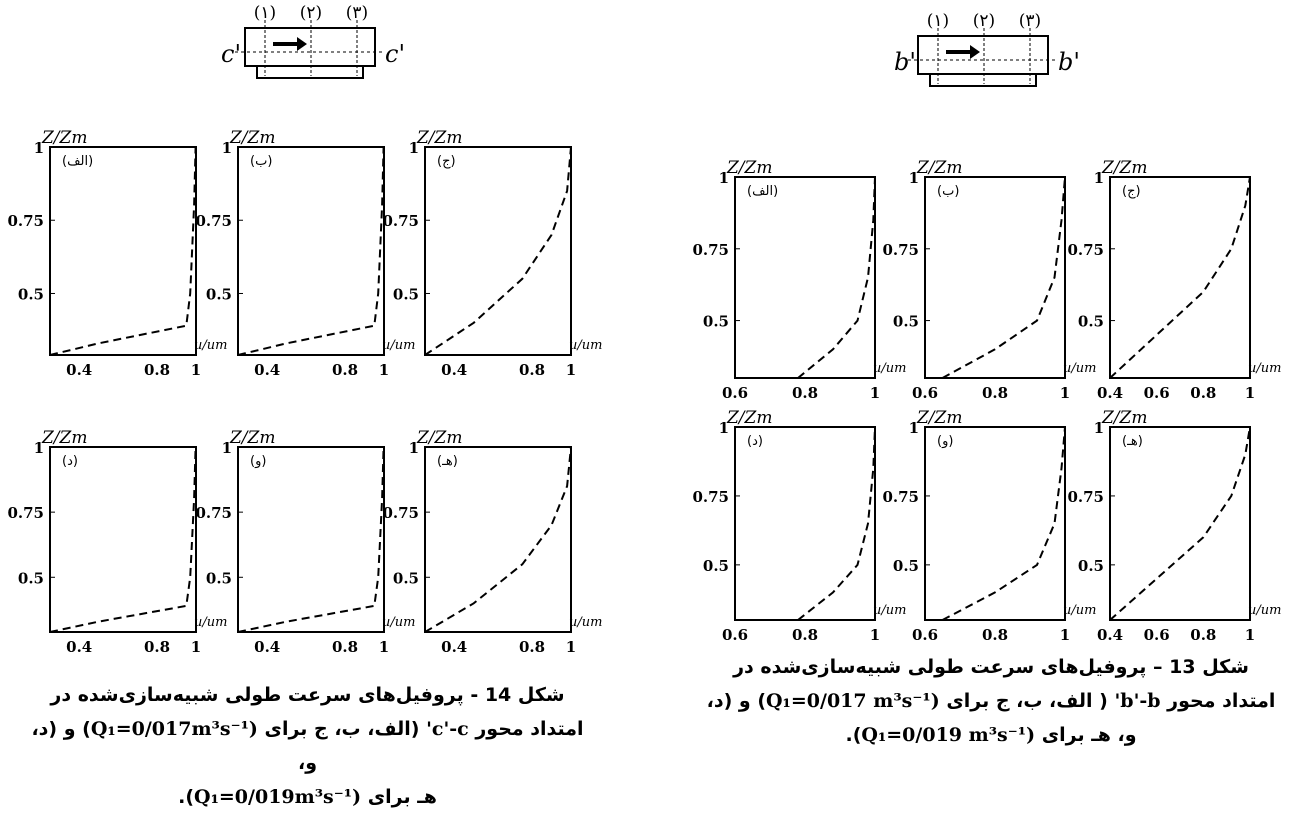 The image size is (1306, 814). What do you see at coordinates (987, 49) in the screenshot?
I see `channel-schematic: (۱) (۲) (۳) b' b'` at bounding box center [987, 49].